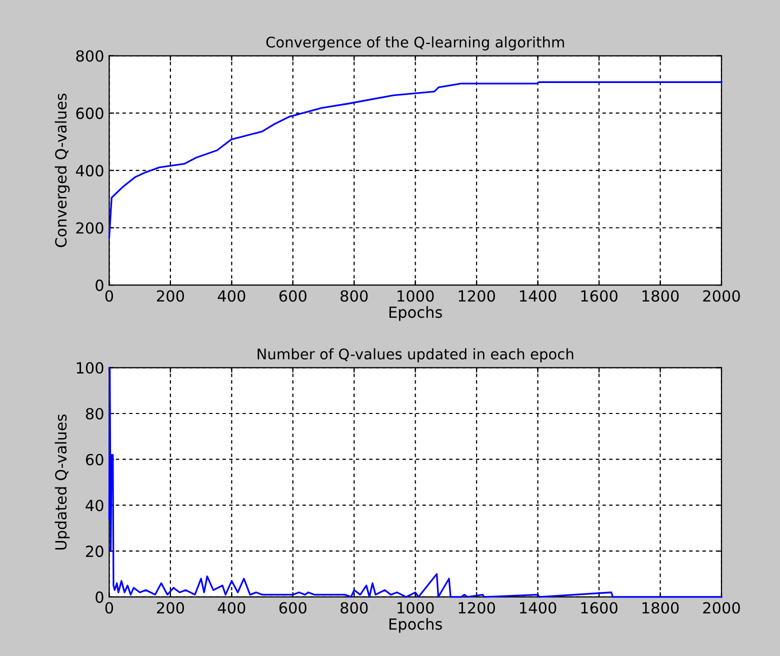  What do you see at coordinates (90, 56) in the screenshot?
I see `y-tick-label: 800` at bounding box center [90, 56].